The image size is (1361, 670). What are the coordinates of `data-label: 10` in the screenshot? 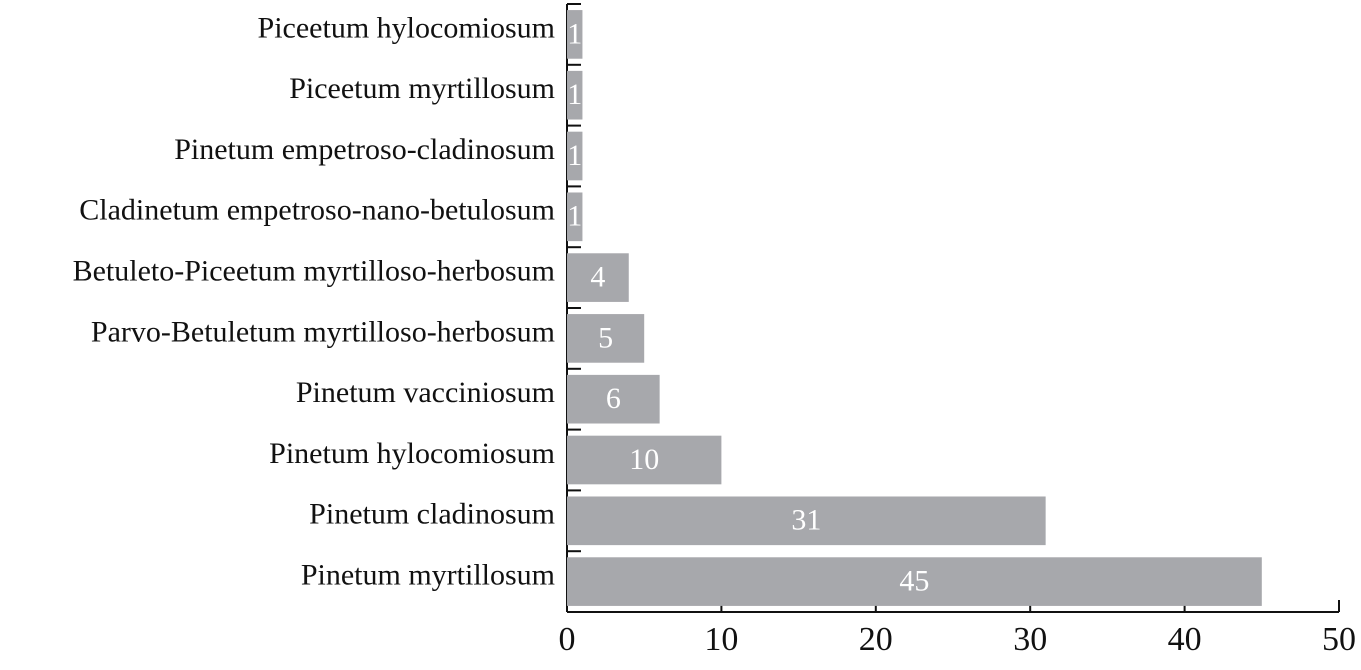 It's located at (644, 459).